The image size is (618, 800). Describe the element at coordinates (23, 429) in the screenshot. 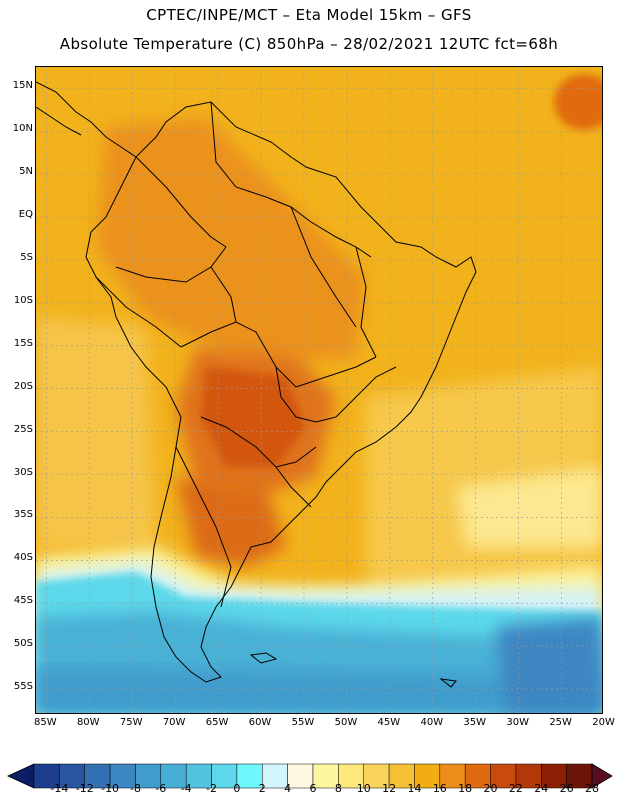

I see `latitude-label: 25S` at that location.